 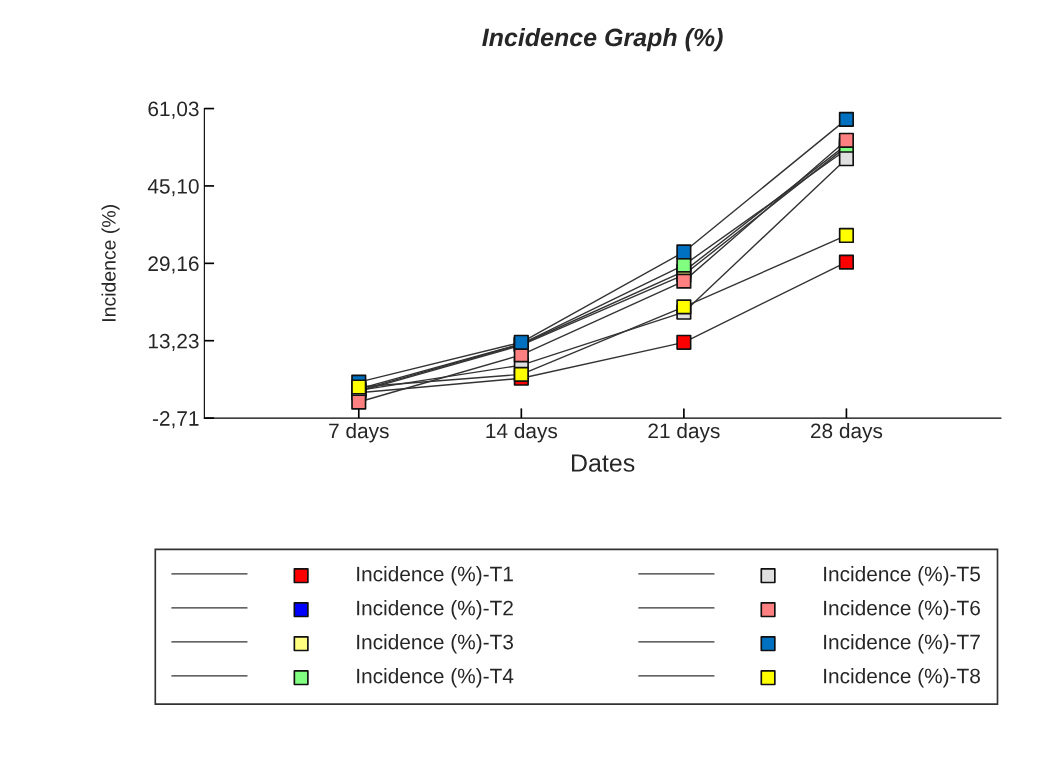 I want to click on y-tick-label: 13,23, so click(x=173, y=342).